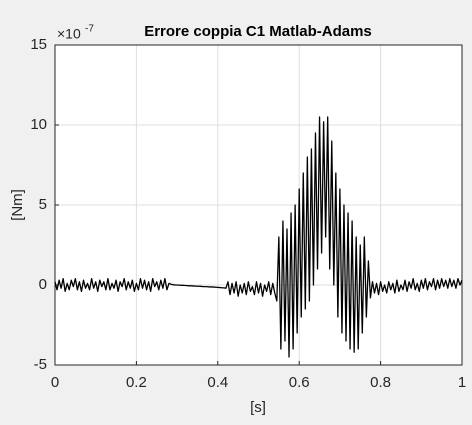 The width and height of the screenshot is (472, 425). I want to click on x-tick-label: 0.8, so click(380, 382).